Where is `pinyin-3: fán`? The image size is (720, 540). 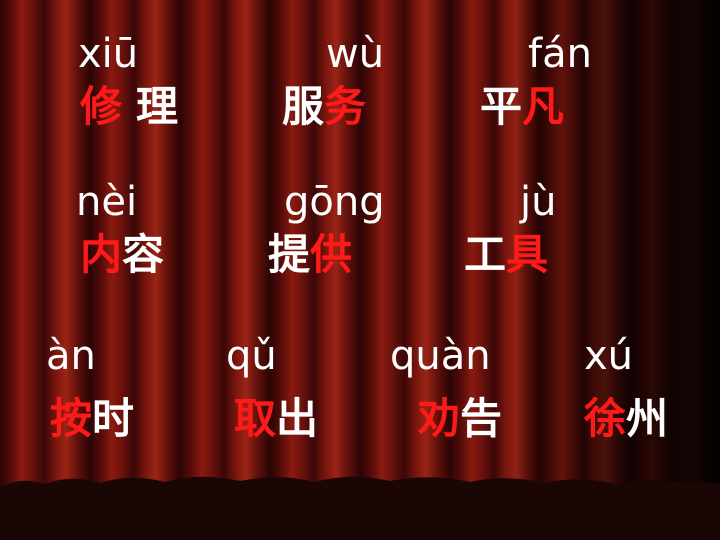
pinyin-3: fán is located at coordinates (560, 54).